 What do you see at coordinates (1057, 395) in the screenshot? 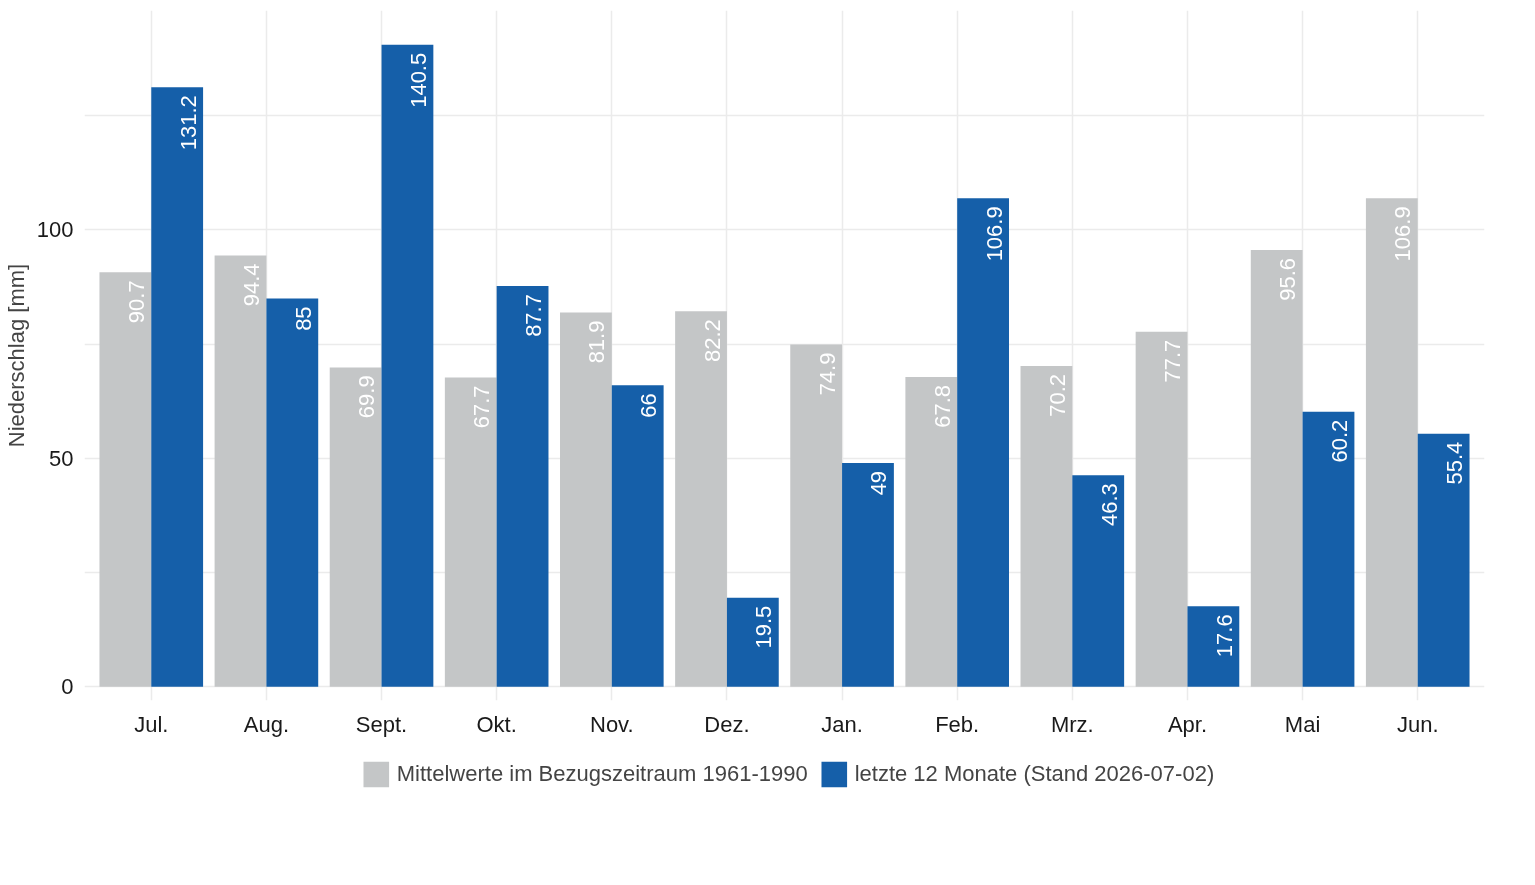
I see `data-label: 70.2` at bounding box center [1057, 395].